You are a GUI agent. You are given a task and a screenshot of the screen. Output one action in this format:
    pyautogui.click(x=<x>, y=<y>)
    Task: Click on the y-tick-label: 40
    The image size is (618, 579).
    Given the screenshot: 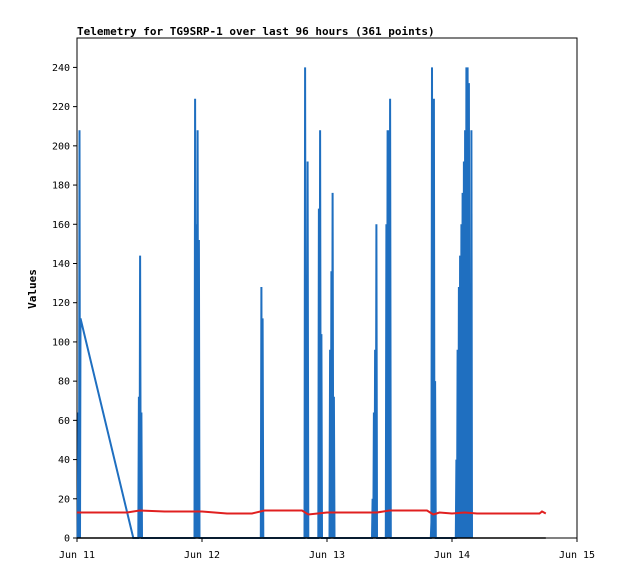 What is the action you would take?
    pyautogui.click(x=64, y=460)
    